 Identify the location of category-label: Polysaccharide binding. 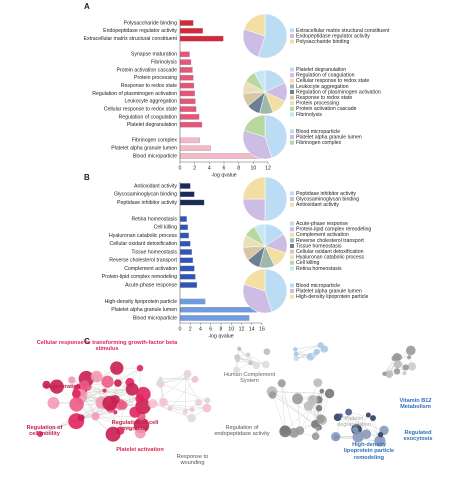
(150, 23).